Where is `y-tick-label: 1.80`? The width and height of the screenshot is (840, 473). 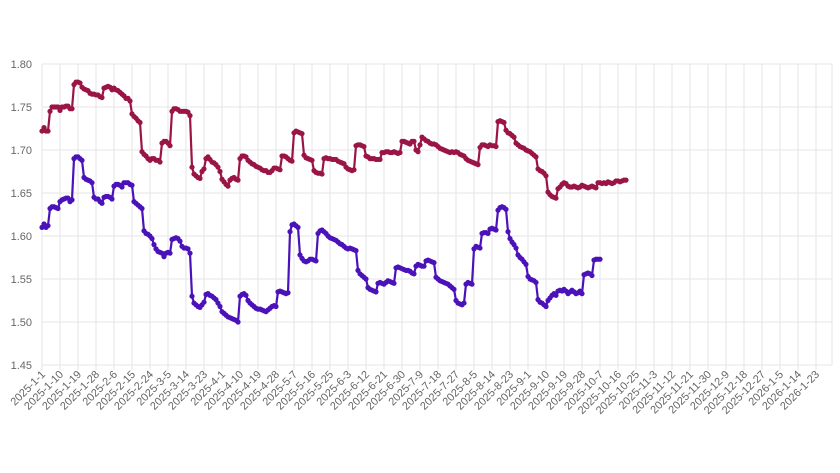 y-tick-label: 1.80 is located at coordinates (21, 65).